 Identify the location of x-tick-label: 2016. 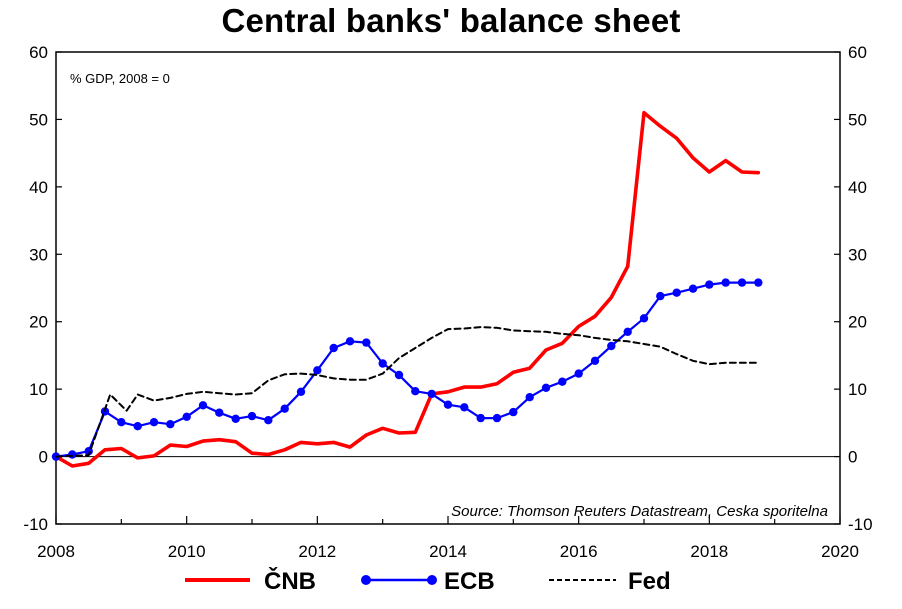
(579, 551).